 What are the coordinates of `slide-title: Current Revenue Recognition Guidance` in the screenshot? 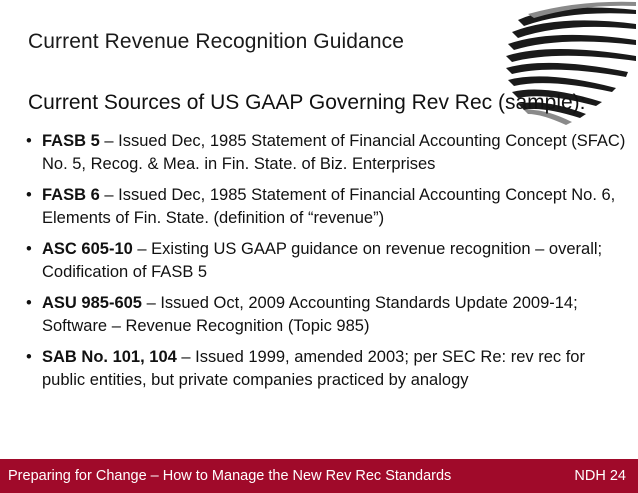 It's located at (216, 41).